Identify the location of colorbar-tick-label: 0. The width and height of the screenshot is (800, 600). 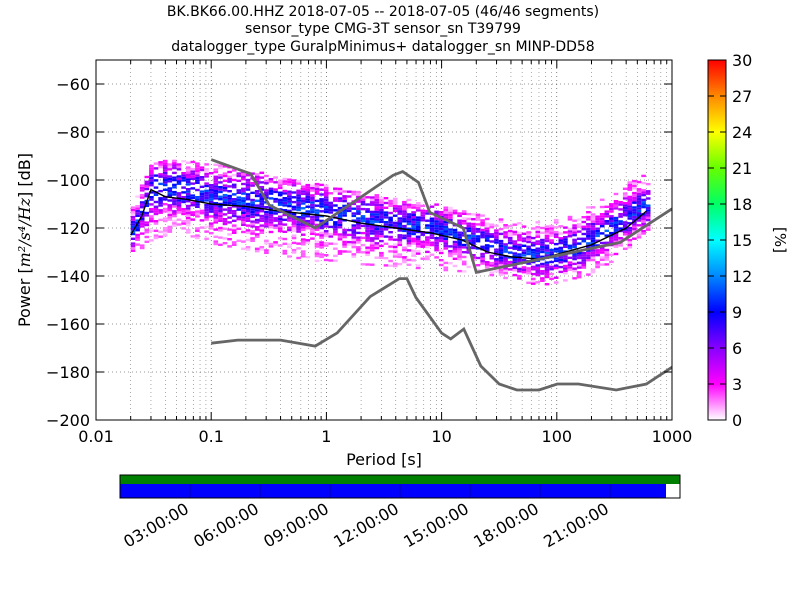
(737, 420).